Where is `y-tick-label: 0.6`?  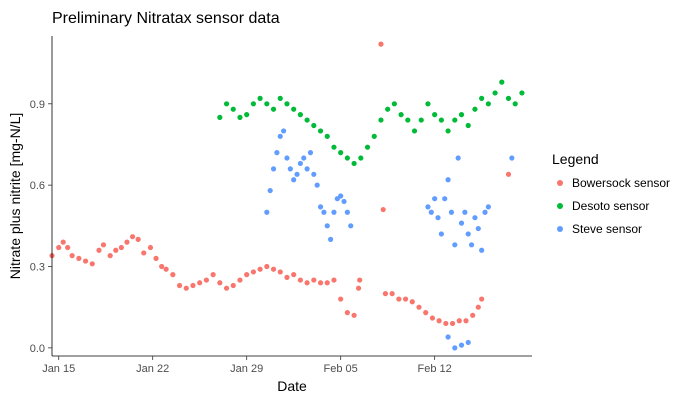
y-tick-label: 0.6 is located at coordinates (37, 186).